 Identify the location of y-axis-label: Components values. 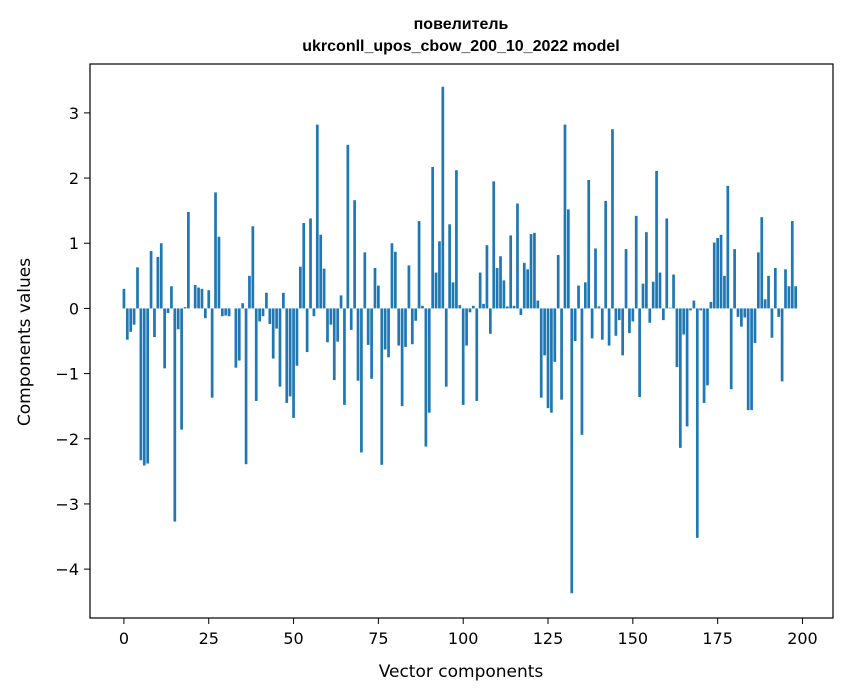
(25, 342).